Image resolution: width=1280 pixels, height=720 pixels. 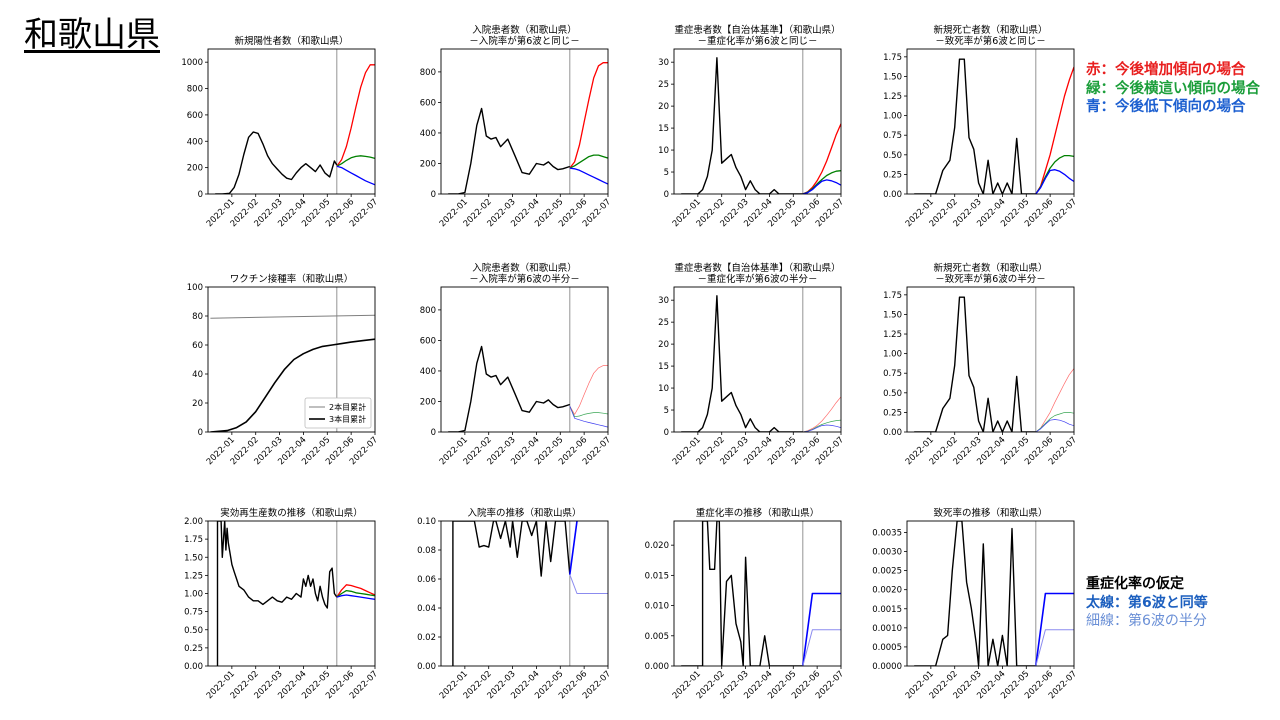 What do you see at coordinates (990, 268) in the screenshot?
I see `chart-title: 新規死亡者数（和歌山県）` at bounding box center [990, 268].